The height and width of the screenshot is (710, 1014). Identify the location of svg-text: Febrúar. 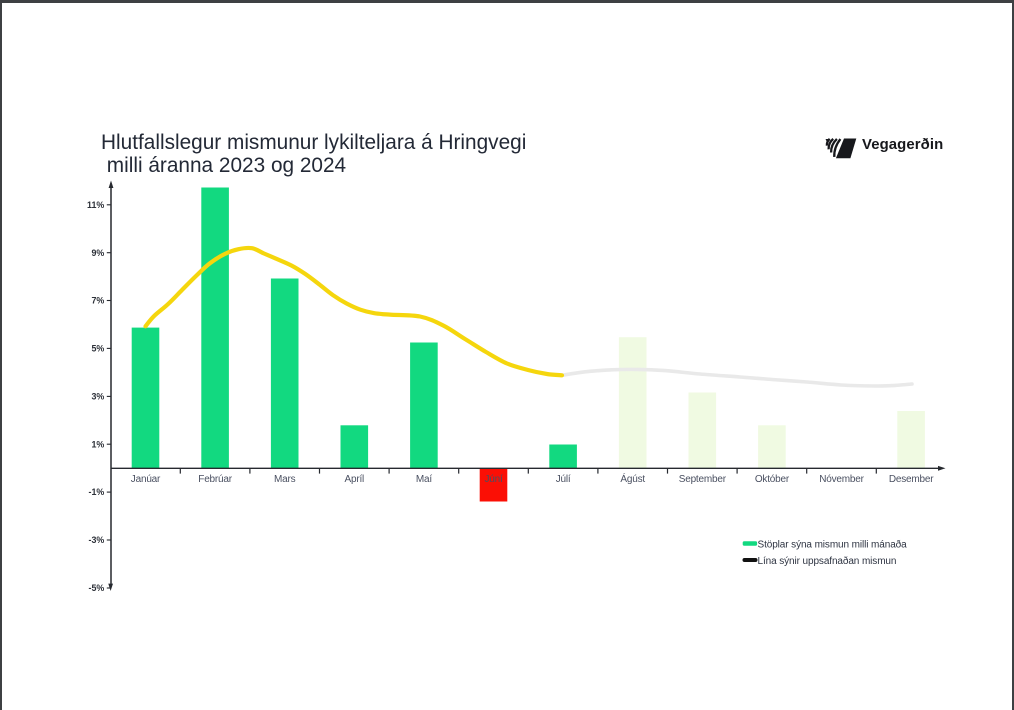
(215, 479).